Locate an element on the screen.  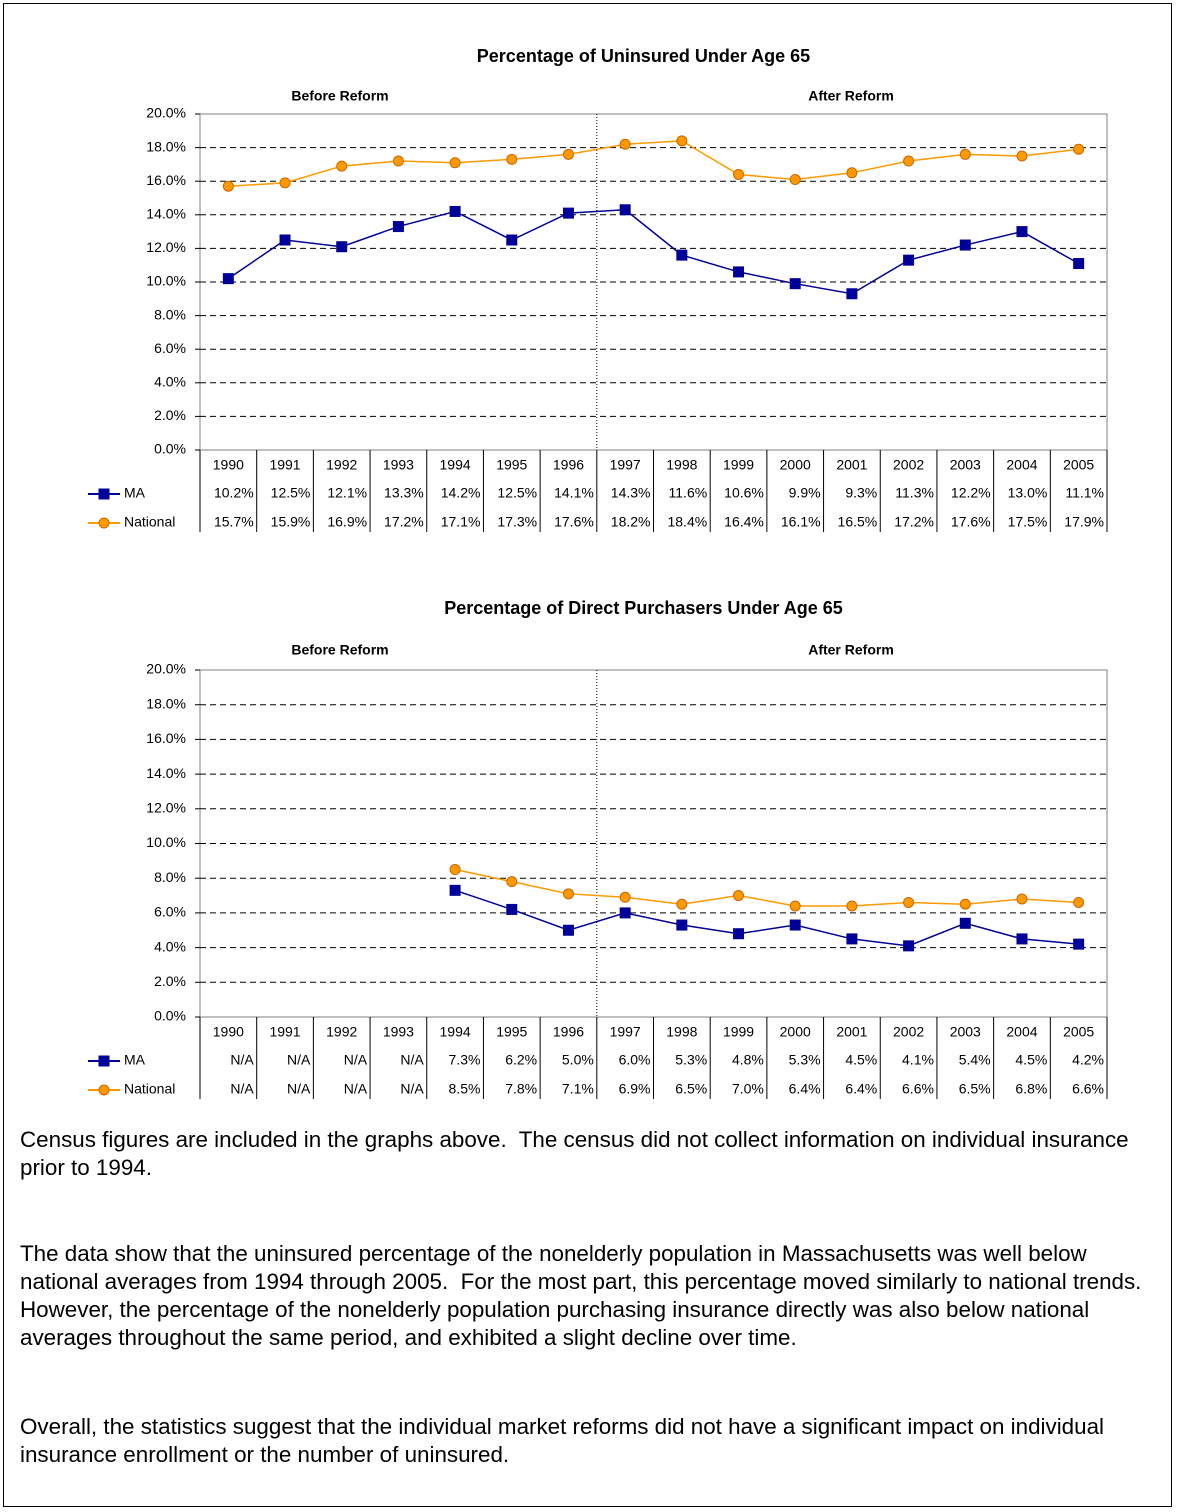
table-cell: 6.2% is located at coordinates (521, 1060).